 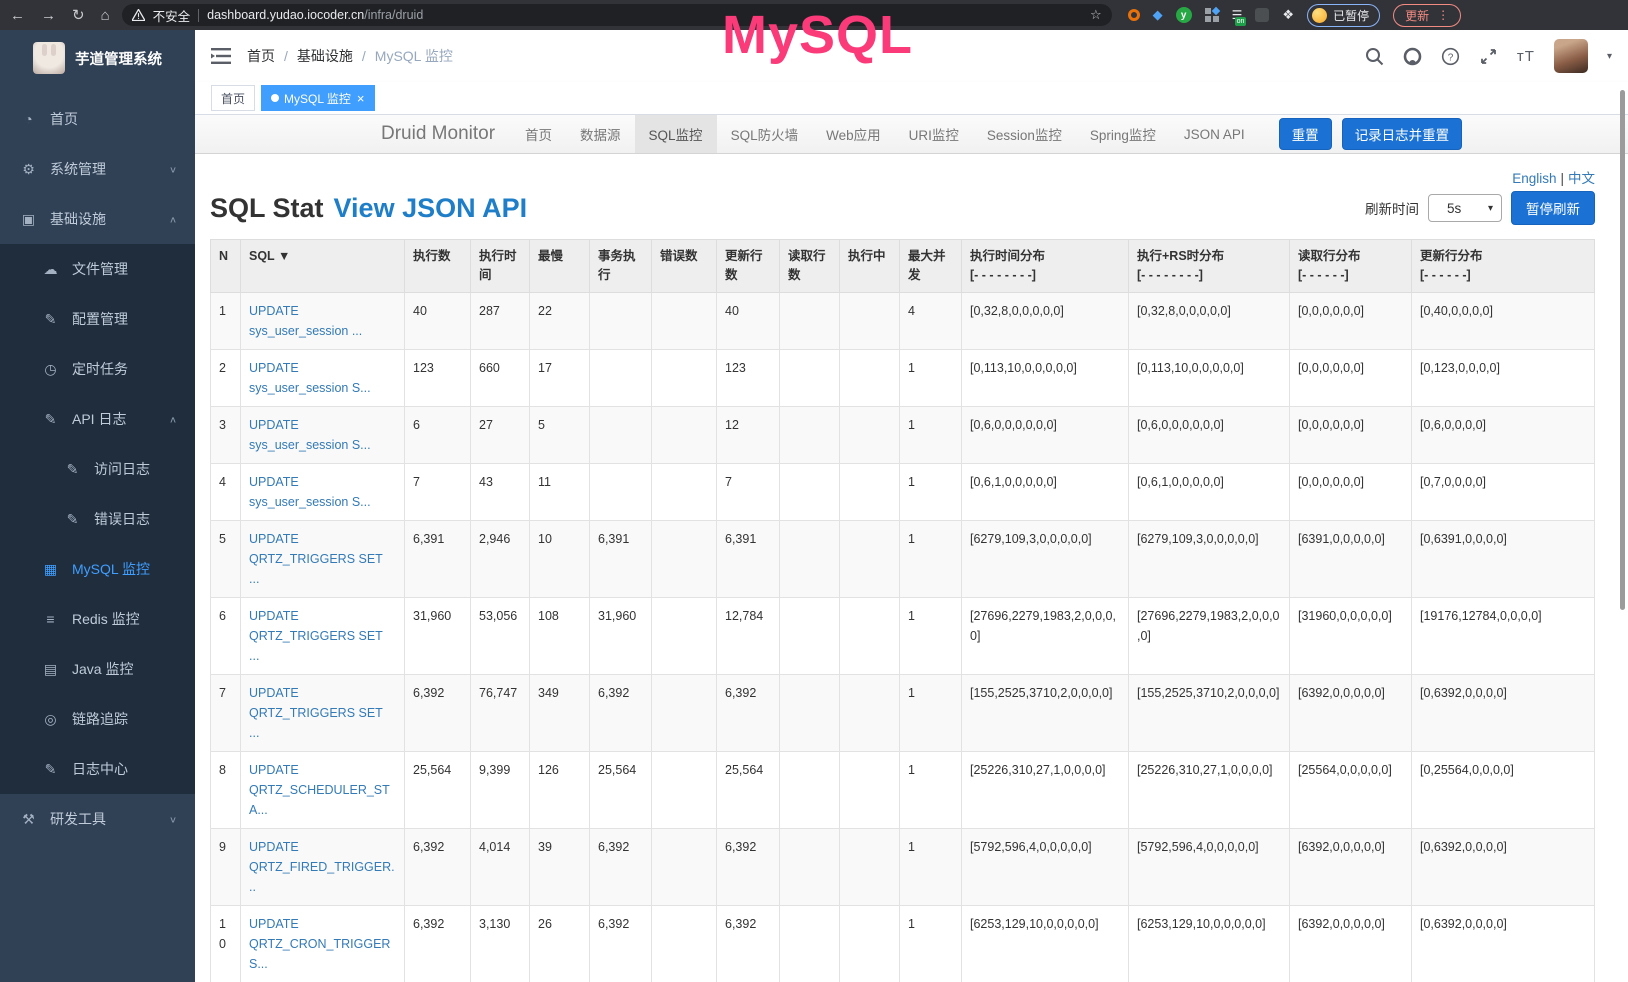 What do you see at coordinates (97, 769) in the screenshot?
I see `sidebar-item-log-center: ✎ 日志中心` at bounding box center [97, 769].